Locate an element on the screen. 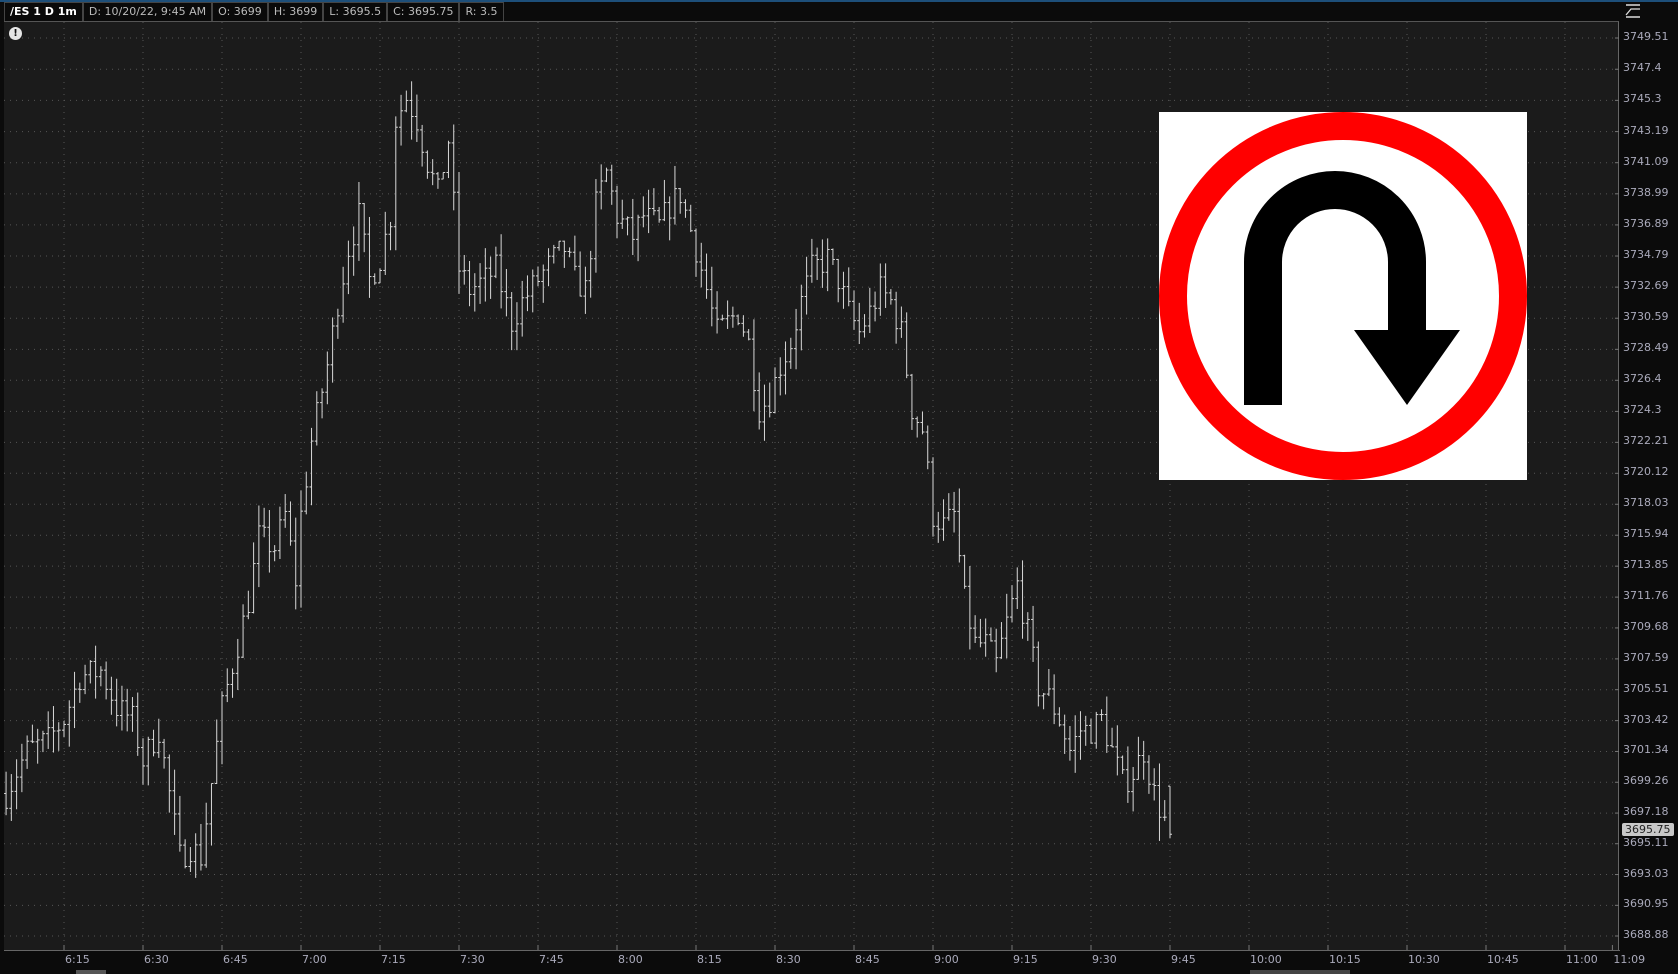 The image size is (1678, 974). price-tick-label: 3699.26 is located at coordinates (1646, 781).